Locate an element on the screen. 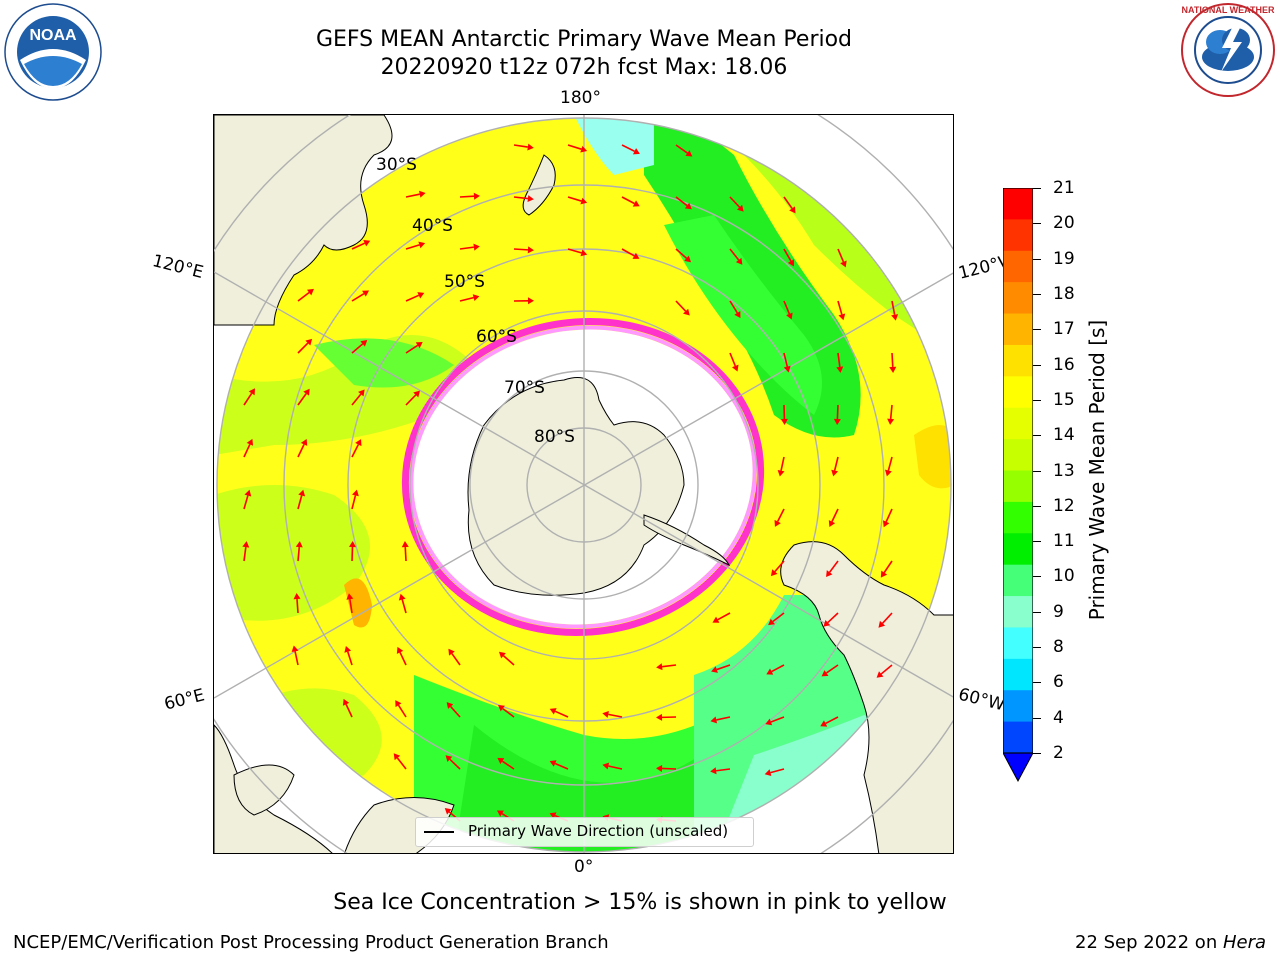 This screenshot has width=1280, height=960. lat-label-30s: 30°S is located at coordinates (396, 165).